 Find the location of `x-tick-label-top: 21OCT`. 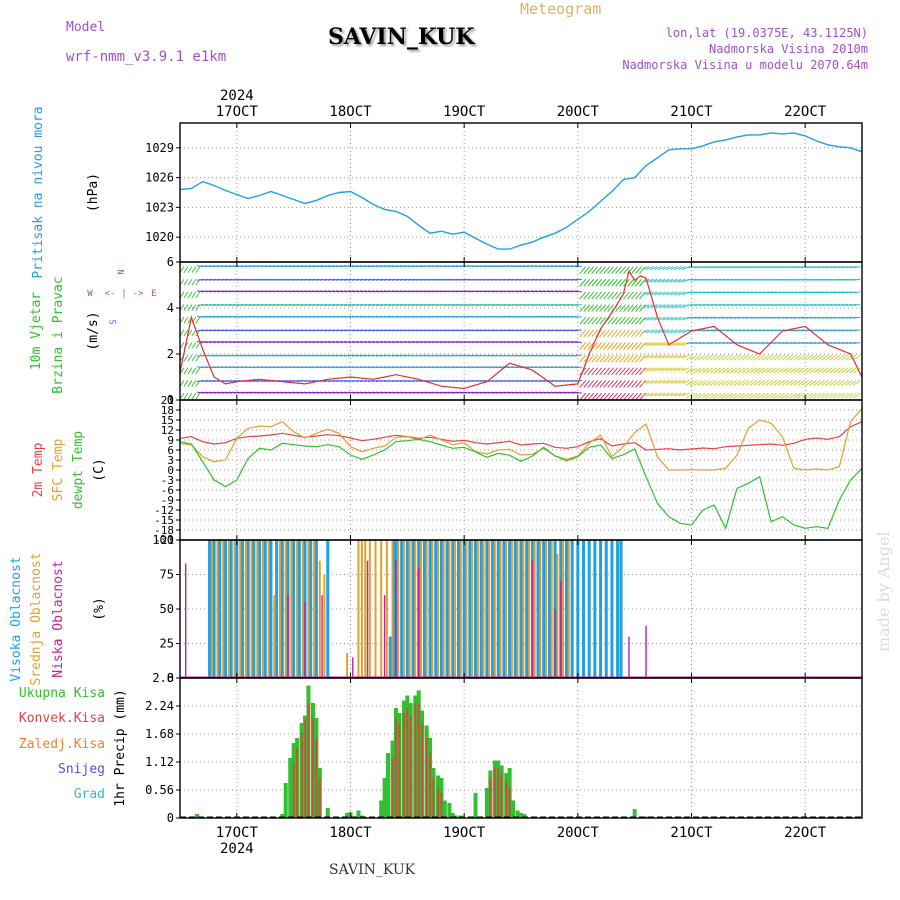

x-tick-label-top: 21OCT is located at coordinates (691, 112).